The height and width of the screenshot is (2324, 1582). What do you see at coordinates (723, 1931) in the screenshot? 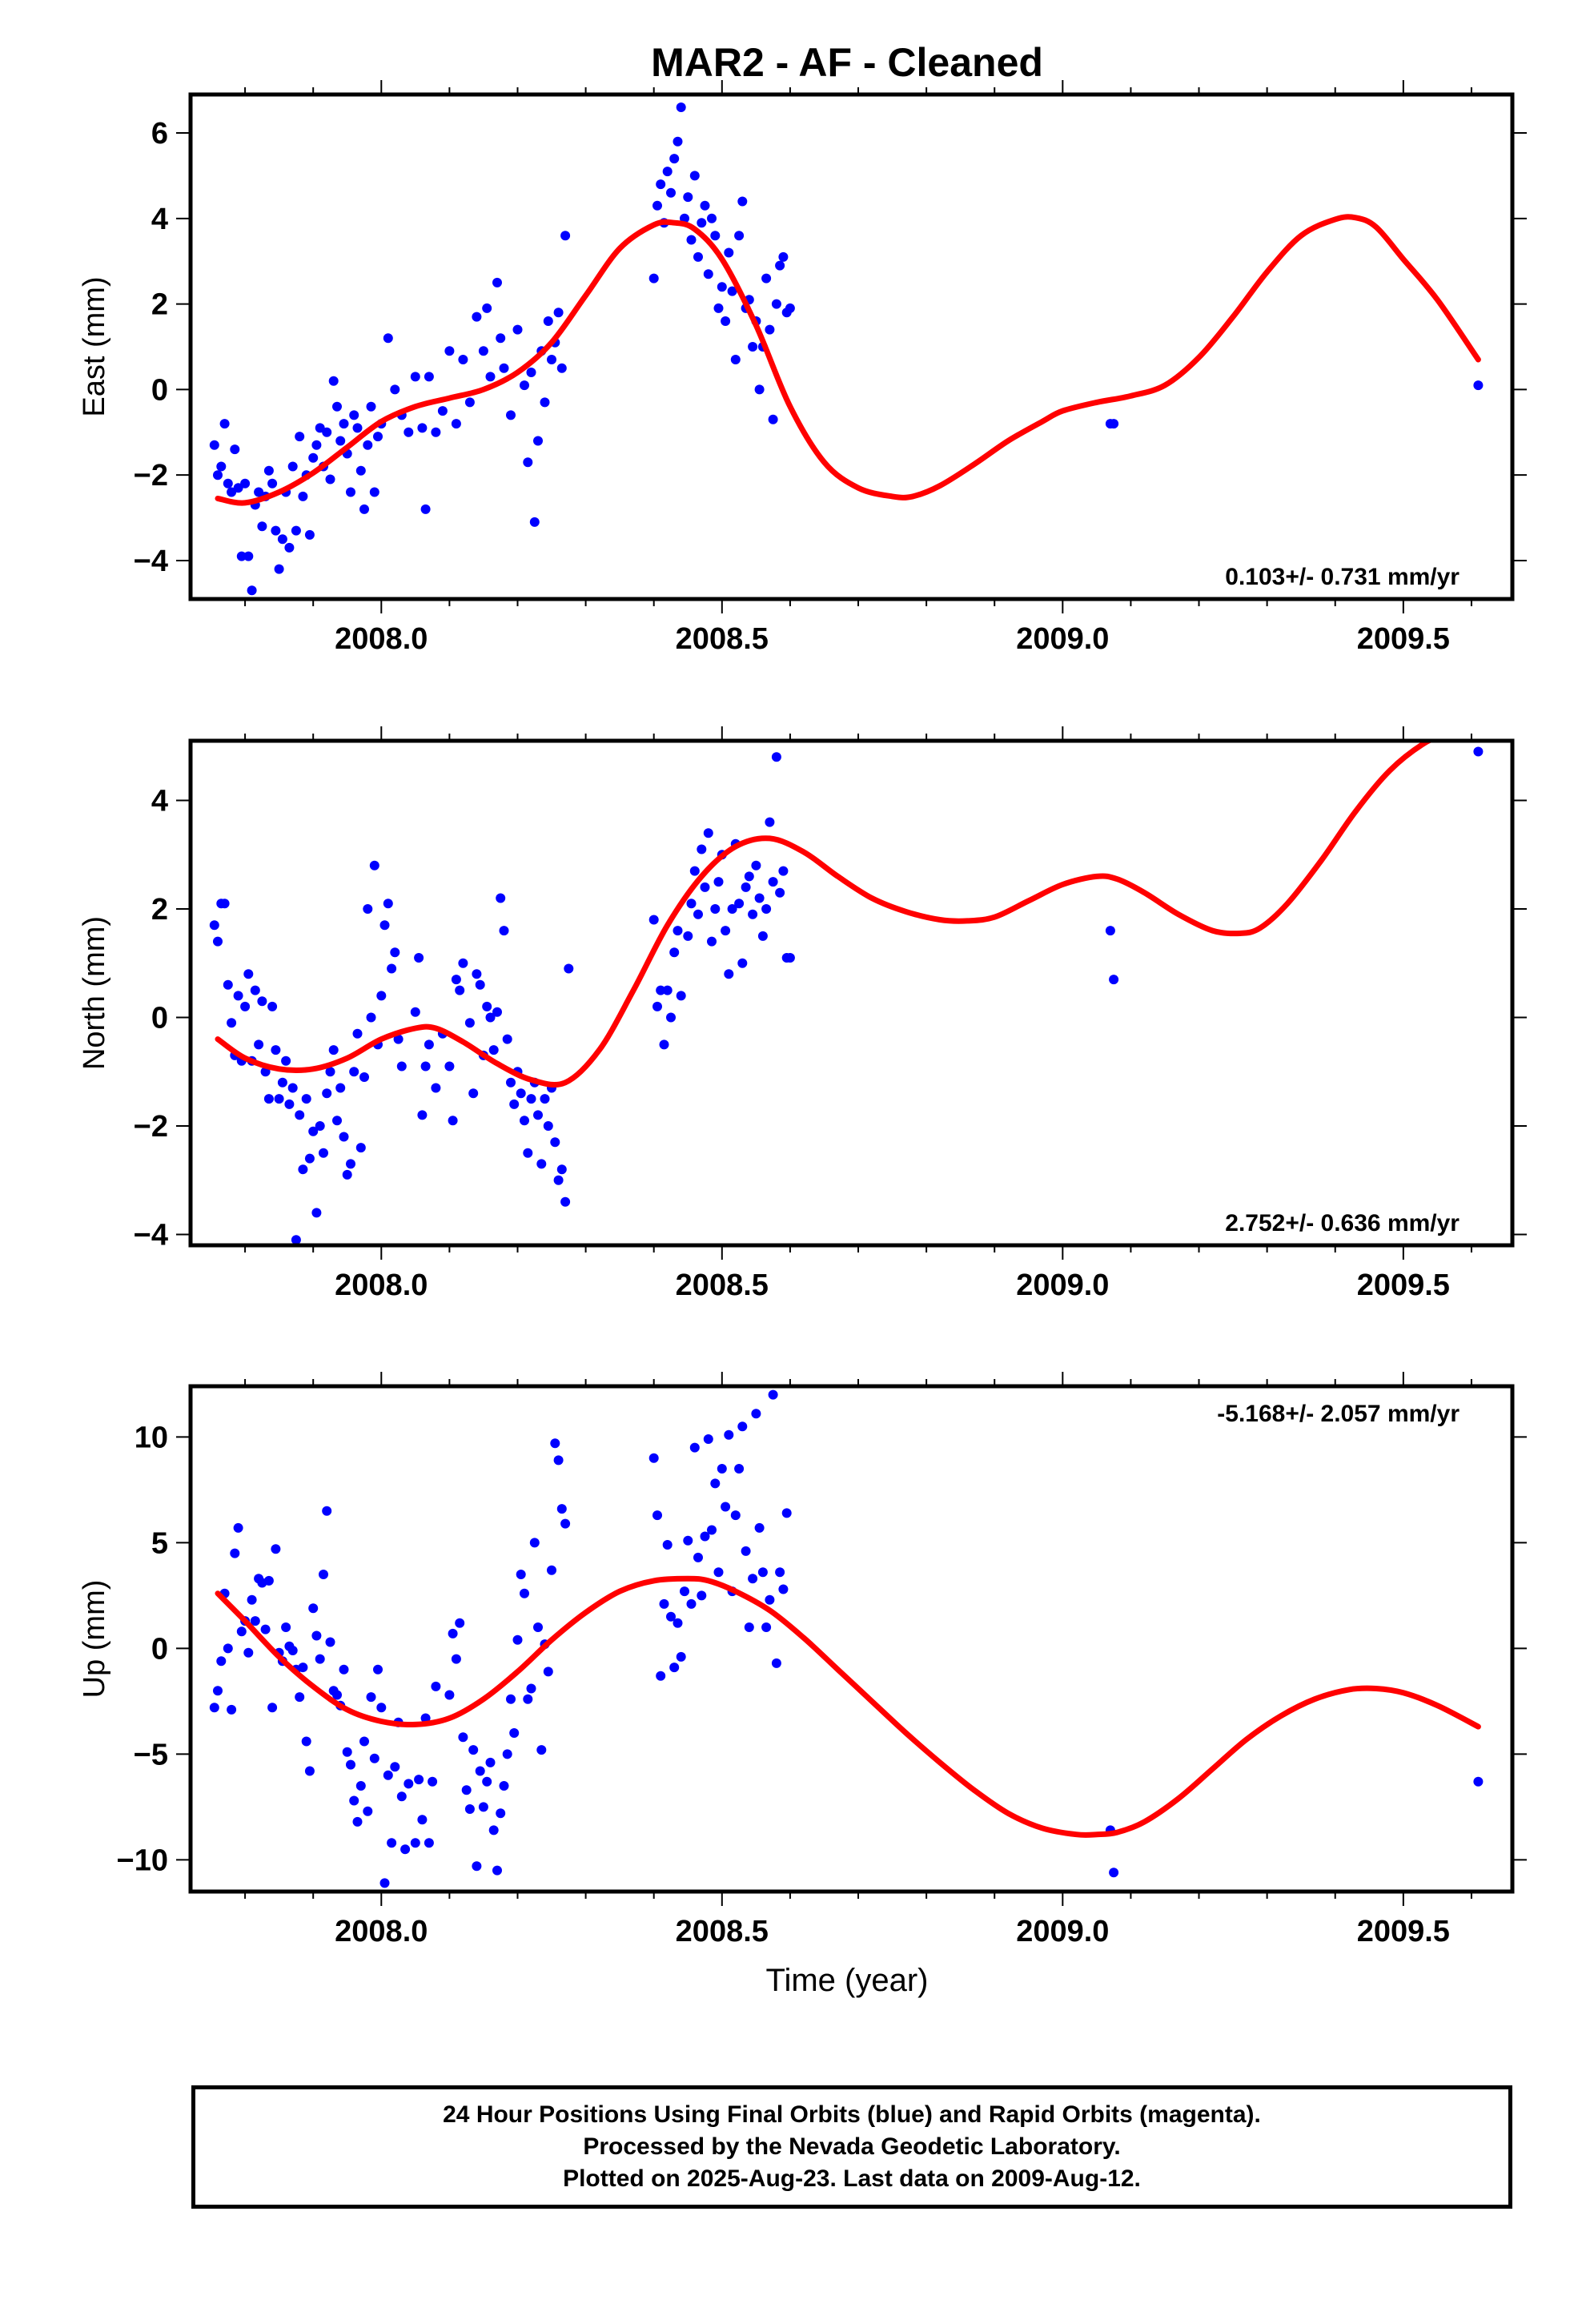
I see `up-xtick-label: 2008.5` at bounding box center [723, 1931].